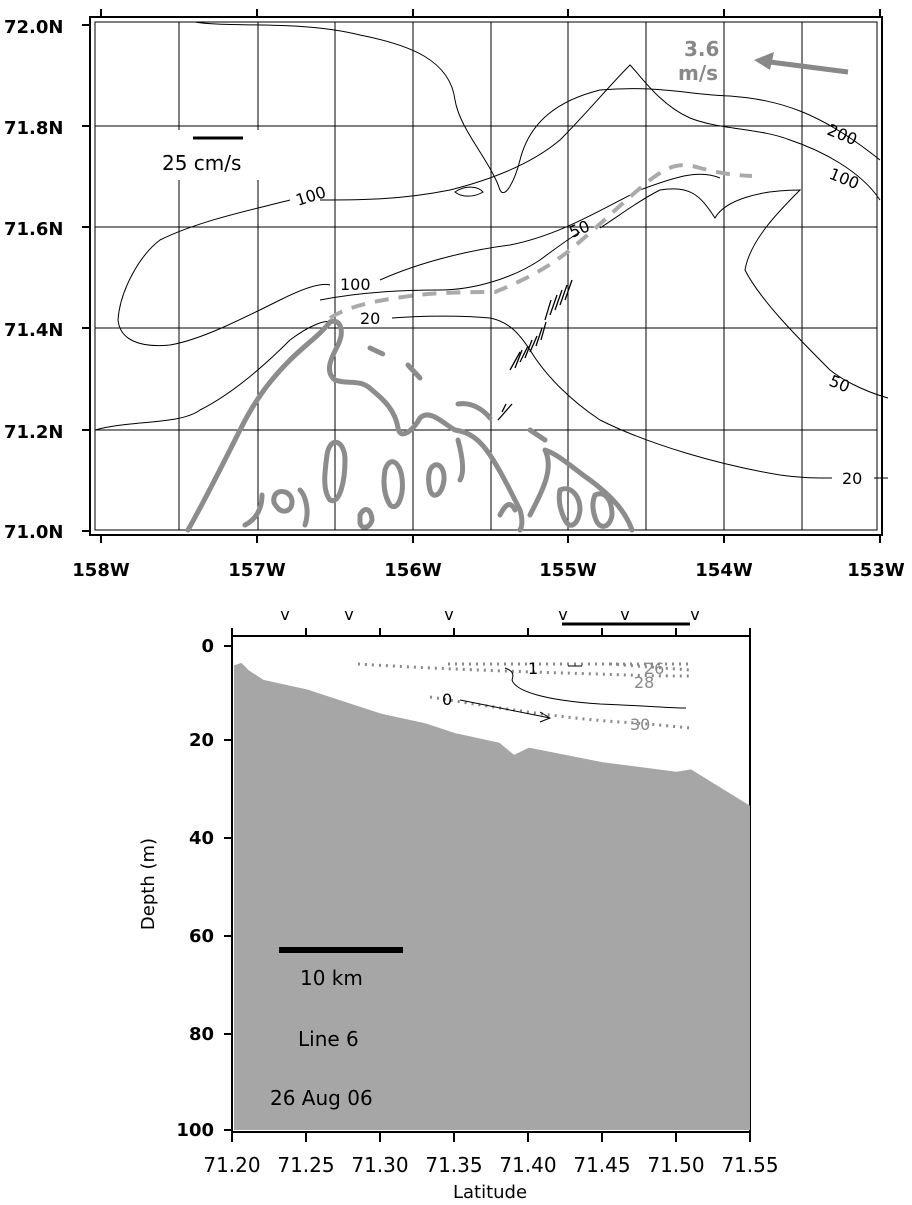 The width and height of the screenshot is (912, 1205). Describe the element at coordinates (355, 284) in the screenshot. I see `isobath-label-100-mid: 100` at that location.